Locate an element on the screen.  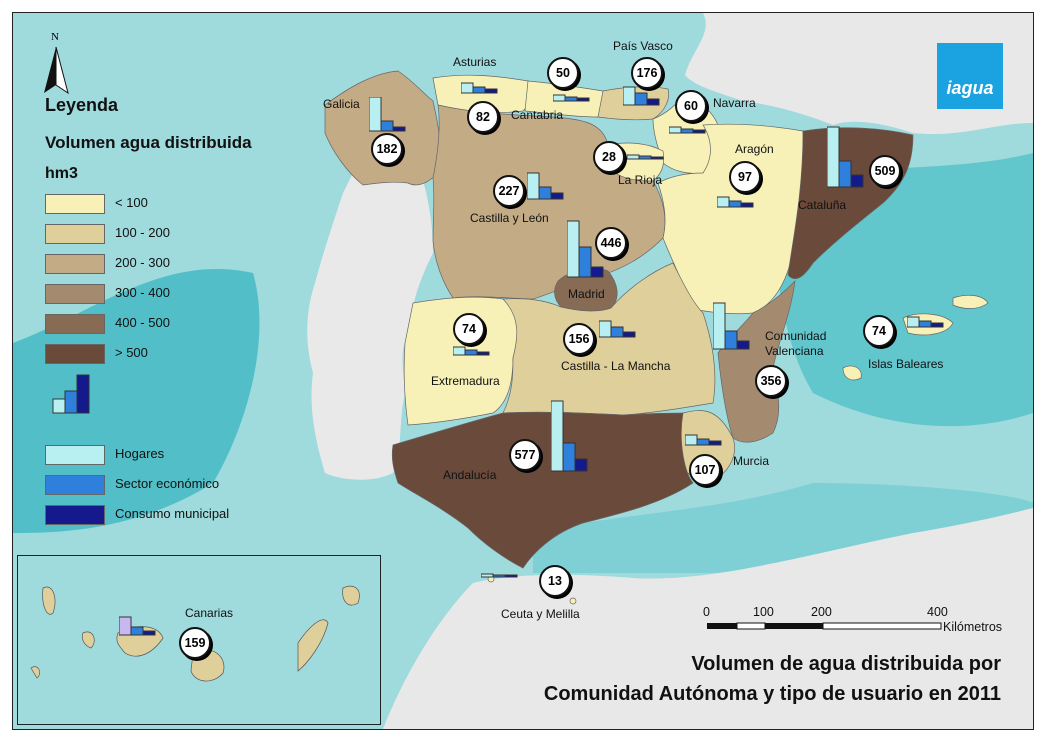
total-badge-castilla-la-mancha: 156 is located at coordinates (579, 339).